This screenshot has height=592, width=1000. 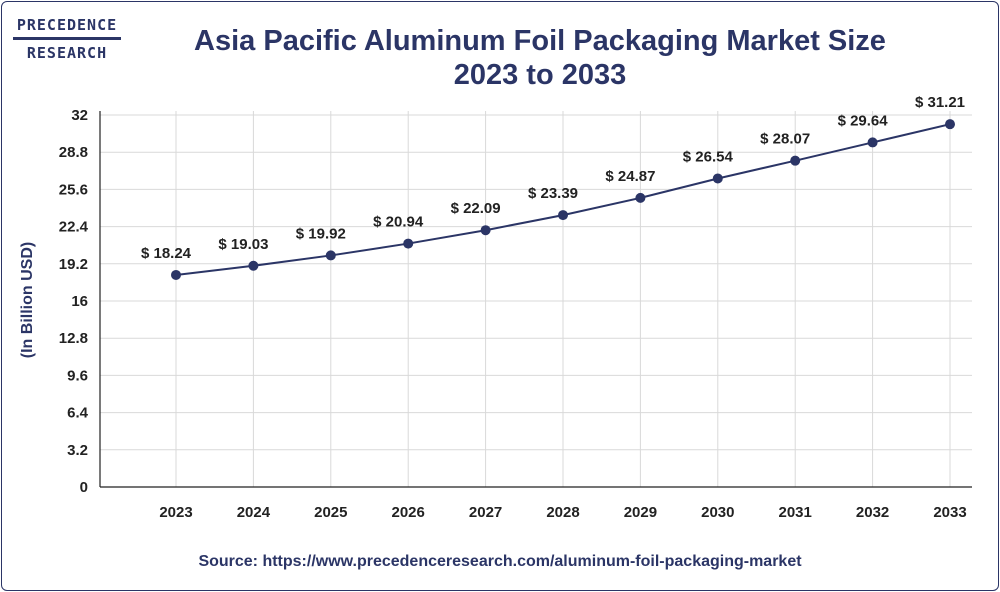 I want to click on data-label: $ 31.21, so click(x=940, y=102).